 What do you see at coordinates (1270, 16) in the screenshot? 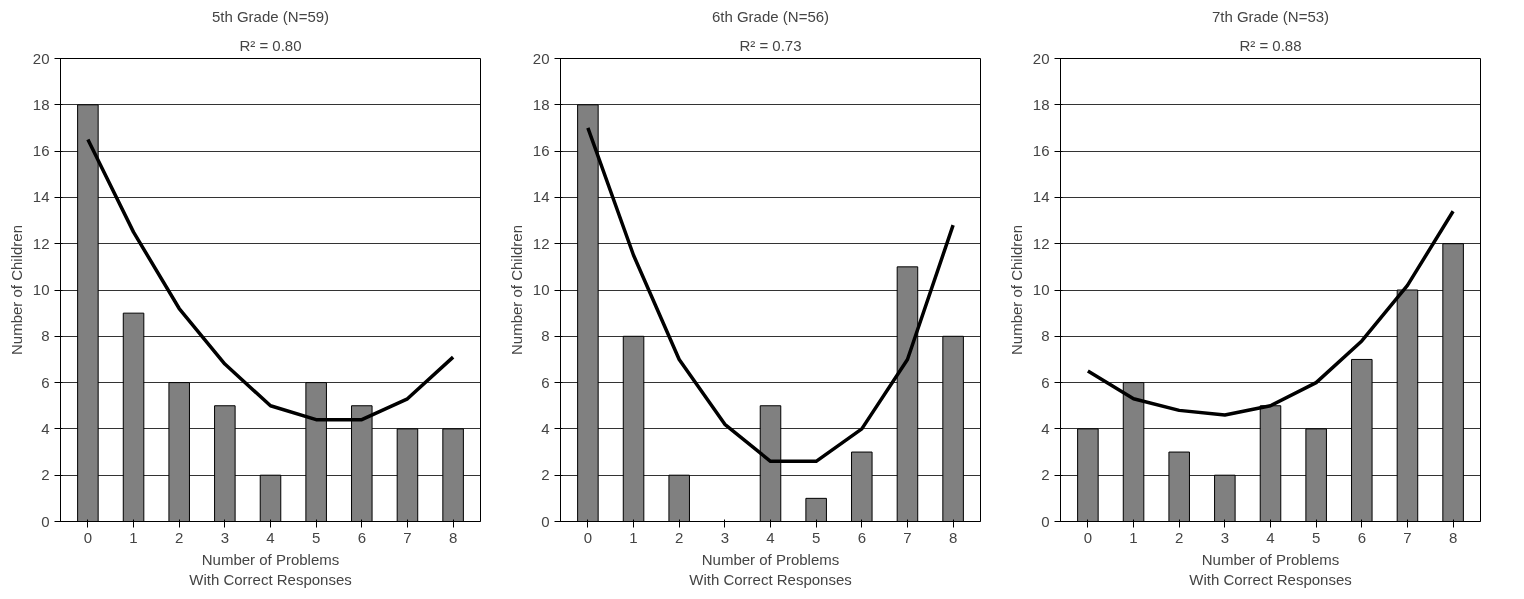
I see `chart-title: 7th Grade (N=53)` at bounding box center [1270, 16].